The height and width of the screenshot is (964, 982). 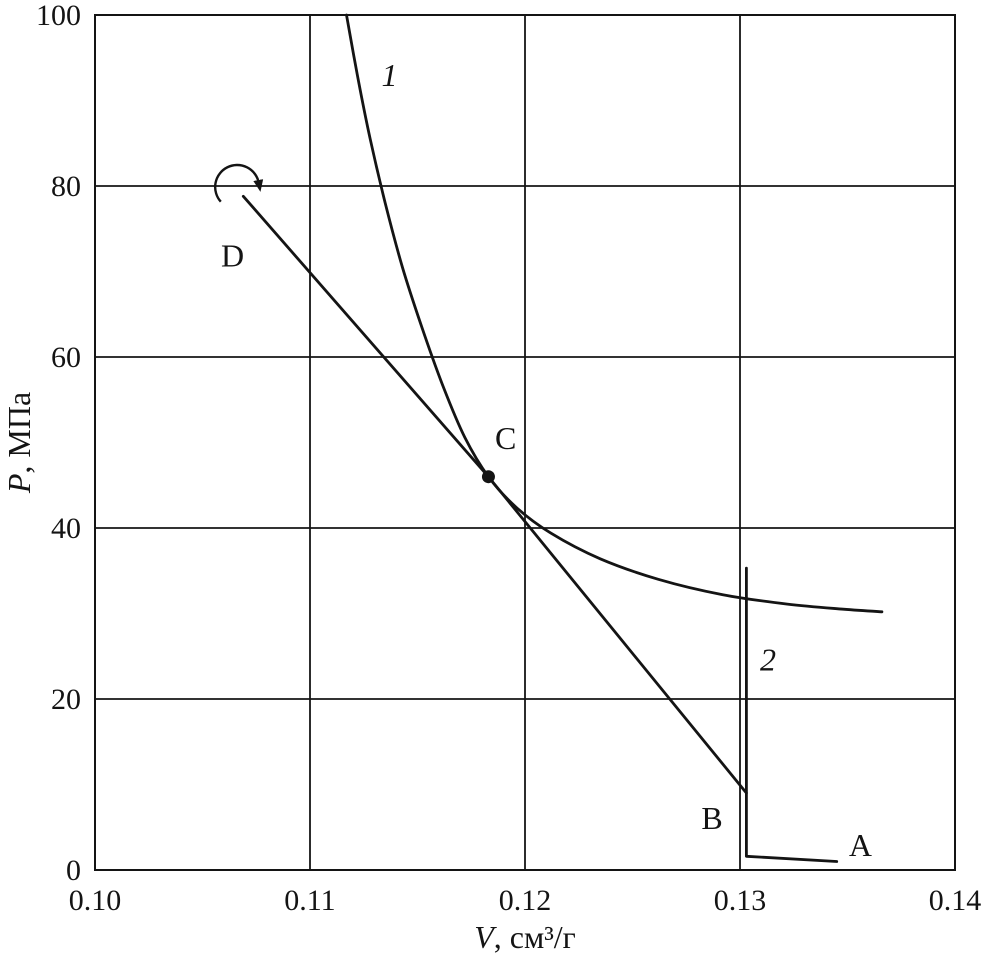 I want to click on x-tick-label: 0.14, so click(x=955, y=900).